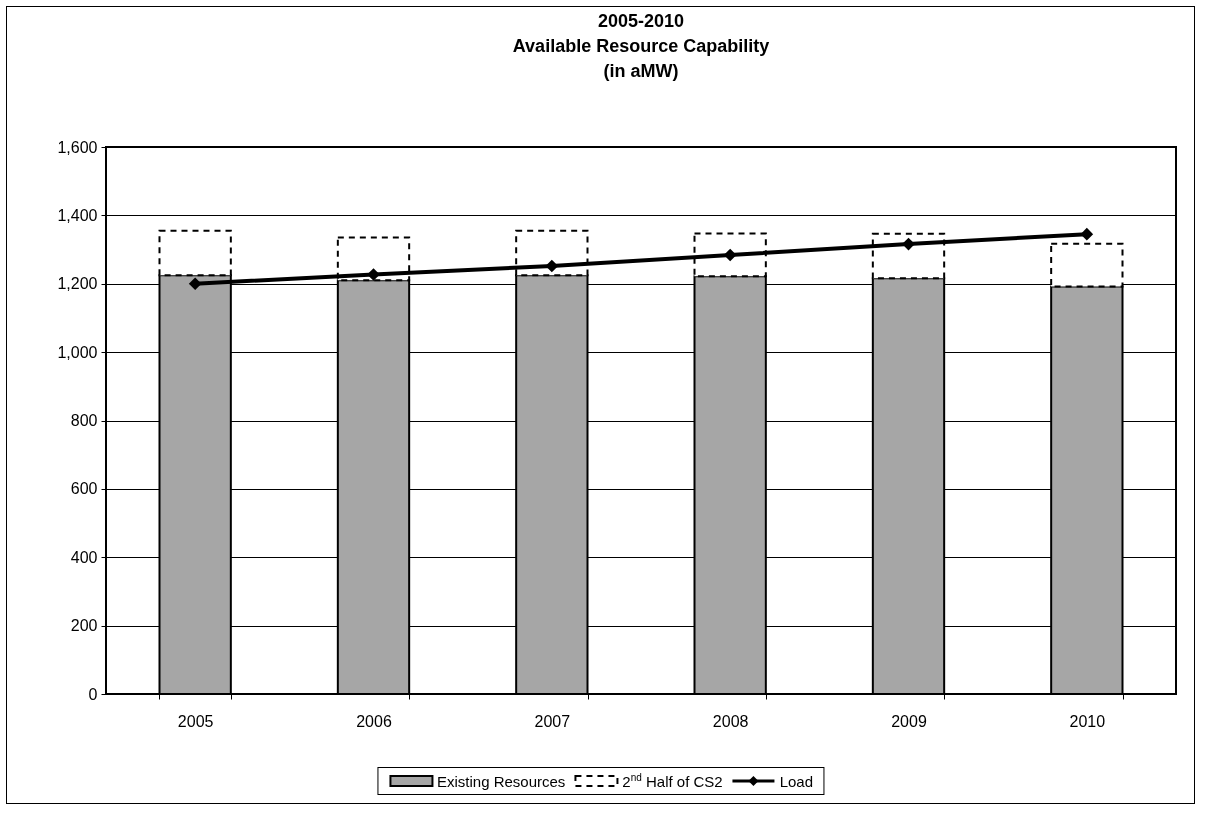  I want to click on x-tick-label: 2005, so click(195, 721).